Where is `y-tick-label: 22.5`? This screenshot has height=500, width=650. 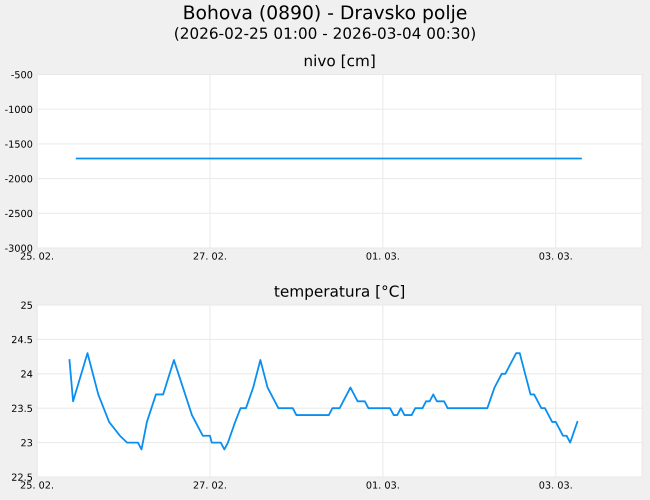 y-tick-label: 22.5 is located at coordinates (22, 477).